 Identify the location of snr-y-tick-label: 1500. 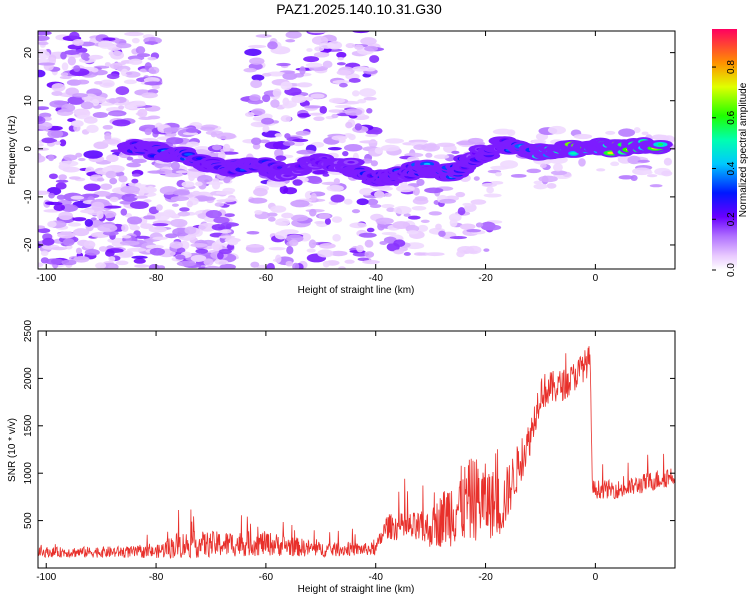
(28, 425).